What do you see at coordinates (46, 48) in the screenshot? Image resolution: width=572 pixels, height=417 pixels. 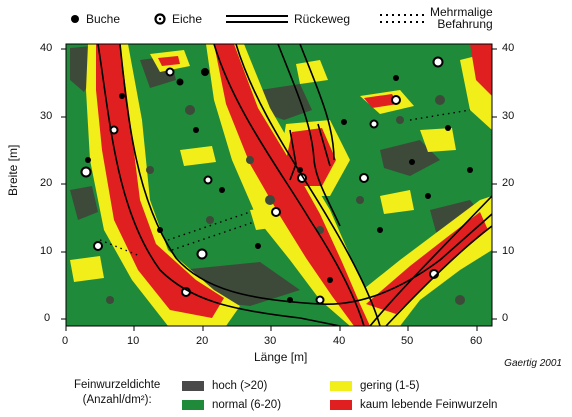 I see `y-tick-40-left: 40` at bounding box center [46, 48].